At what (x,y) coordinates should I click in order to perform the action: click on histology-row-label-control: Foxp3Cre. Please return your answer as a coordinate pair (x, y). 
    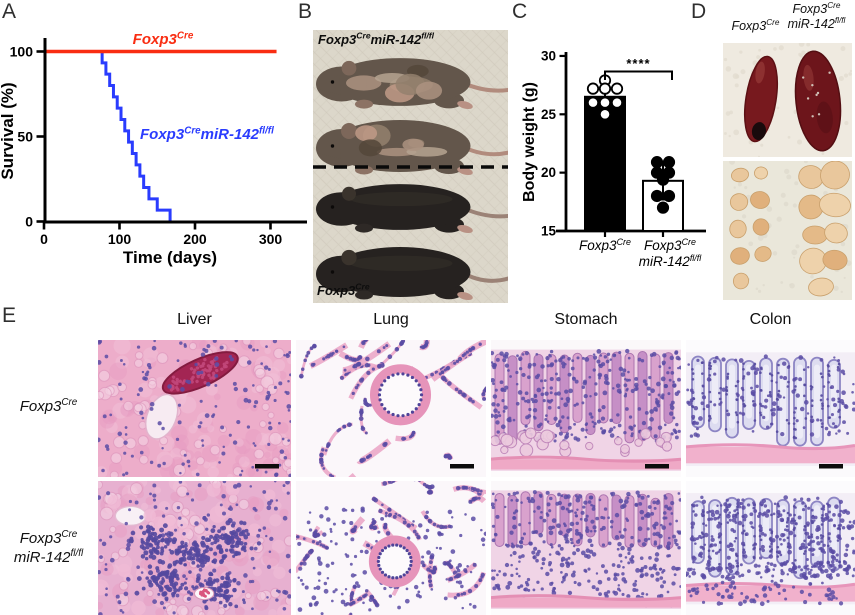
    Looking at the image, I should click on (48, 406).